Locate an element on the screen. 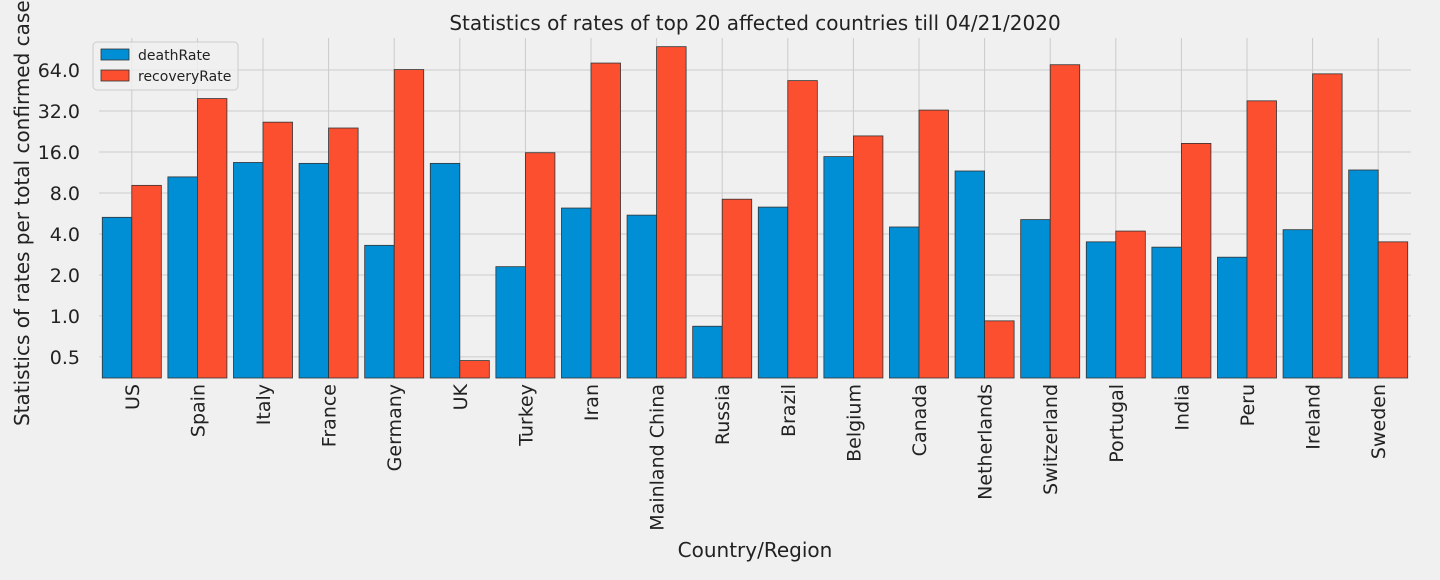 The width and height of the screenshot is (1440, 580). bar-deathrate-portugal is located at coordinates (1101, 310).